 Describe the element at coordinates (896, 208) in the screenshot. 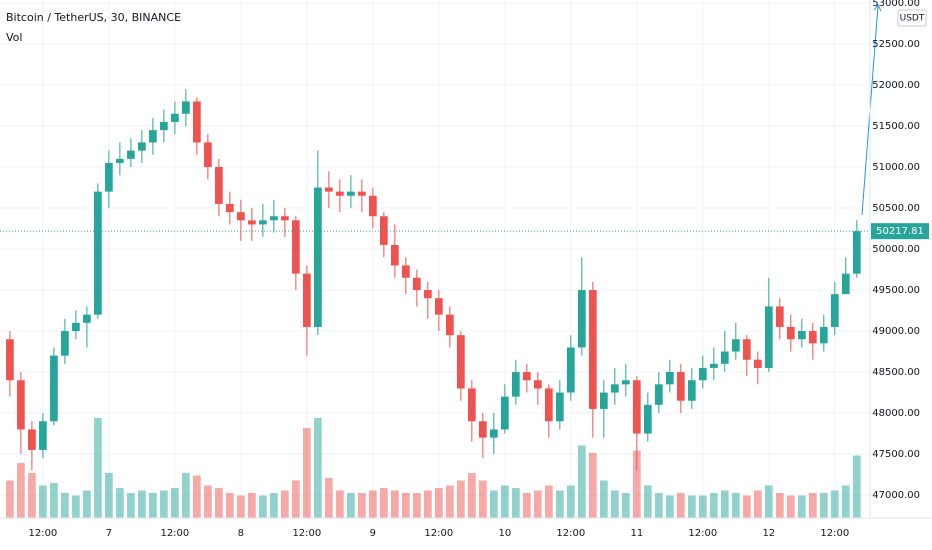

I see `y-tick-label: 50500.00` at that location.